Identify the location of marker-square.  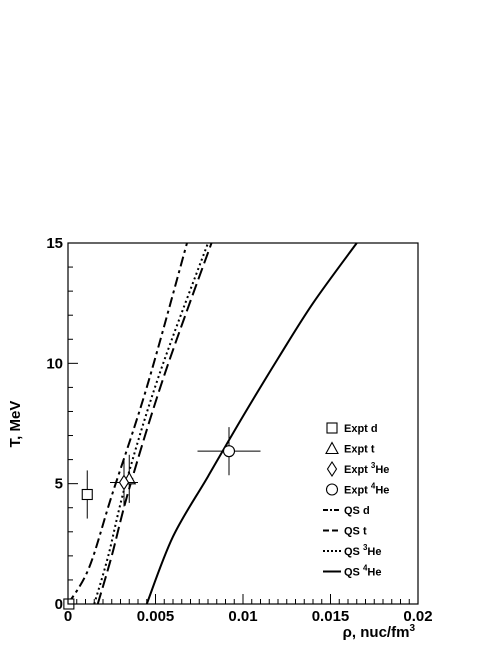
(87, 494).